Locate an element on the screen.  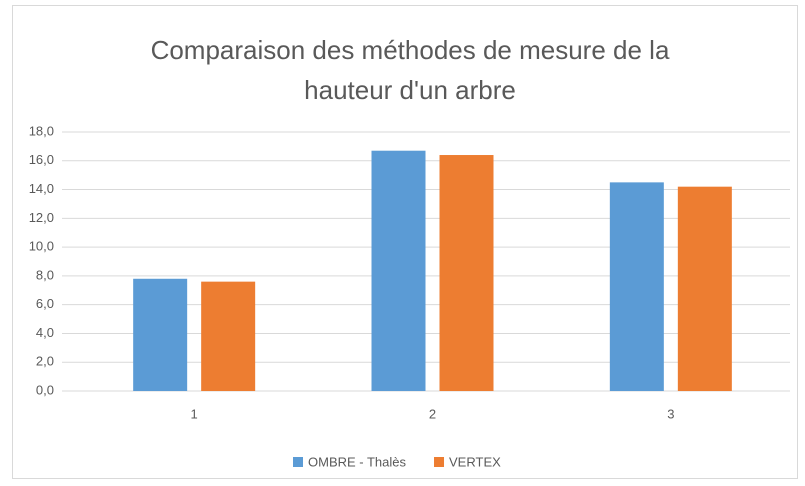
legend-label: OMBRE - Thalès is located at coordinates (357, 461).